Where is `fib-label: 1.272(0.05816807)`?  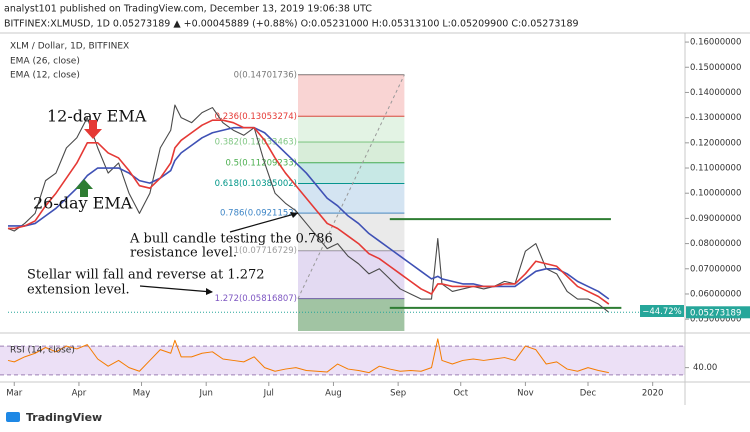 fib-label: 1.272(0.05816807) is located at coordinates (256, 299).